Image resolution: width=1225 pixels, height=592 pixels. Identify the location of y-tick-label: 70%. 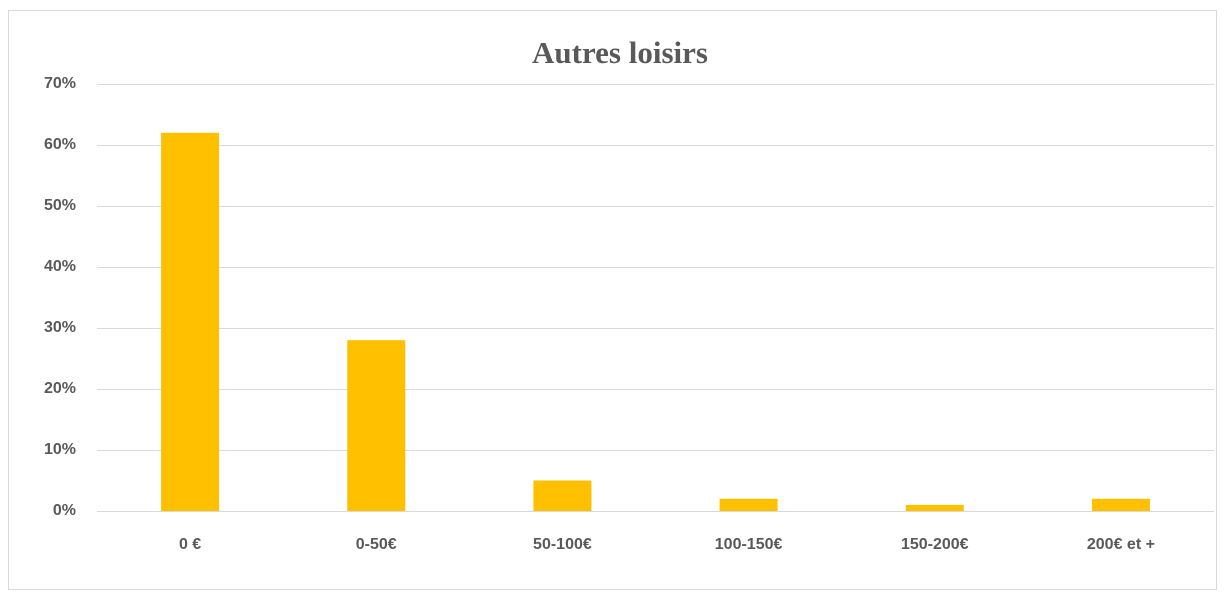
(60, 83).